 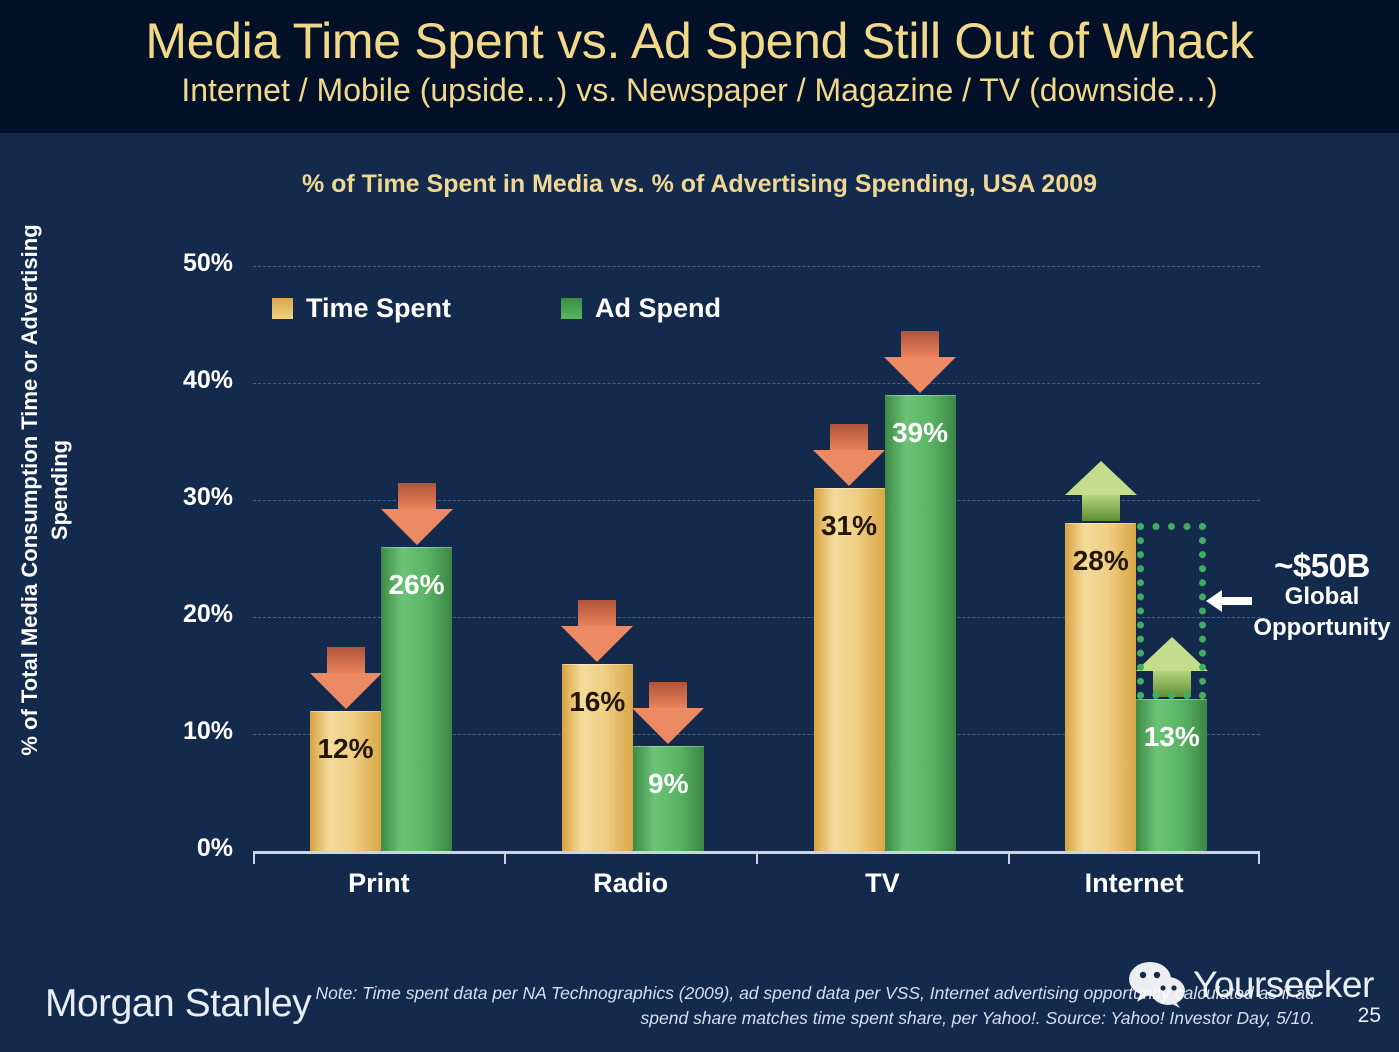 I want to click on callout-line-2: Global, so click(x=1322, y=596).